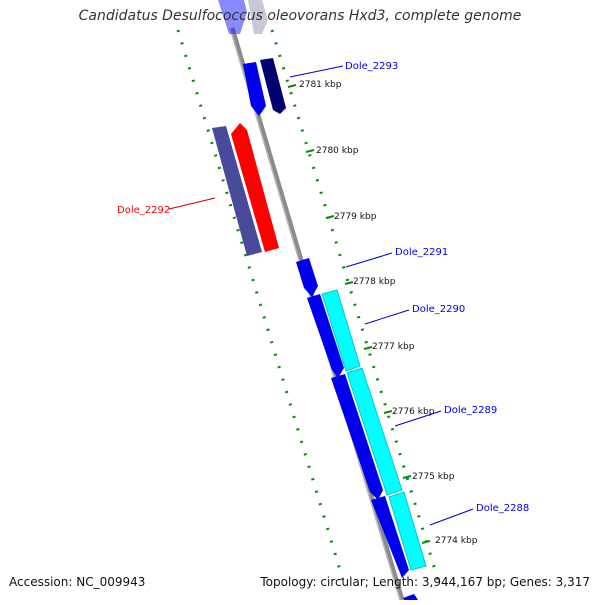  Describe the element at coordinates (421, 252) in the screenshot. I see `gene-label-dole-2291: Dole_2291` at that location.